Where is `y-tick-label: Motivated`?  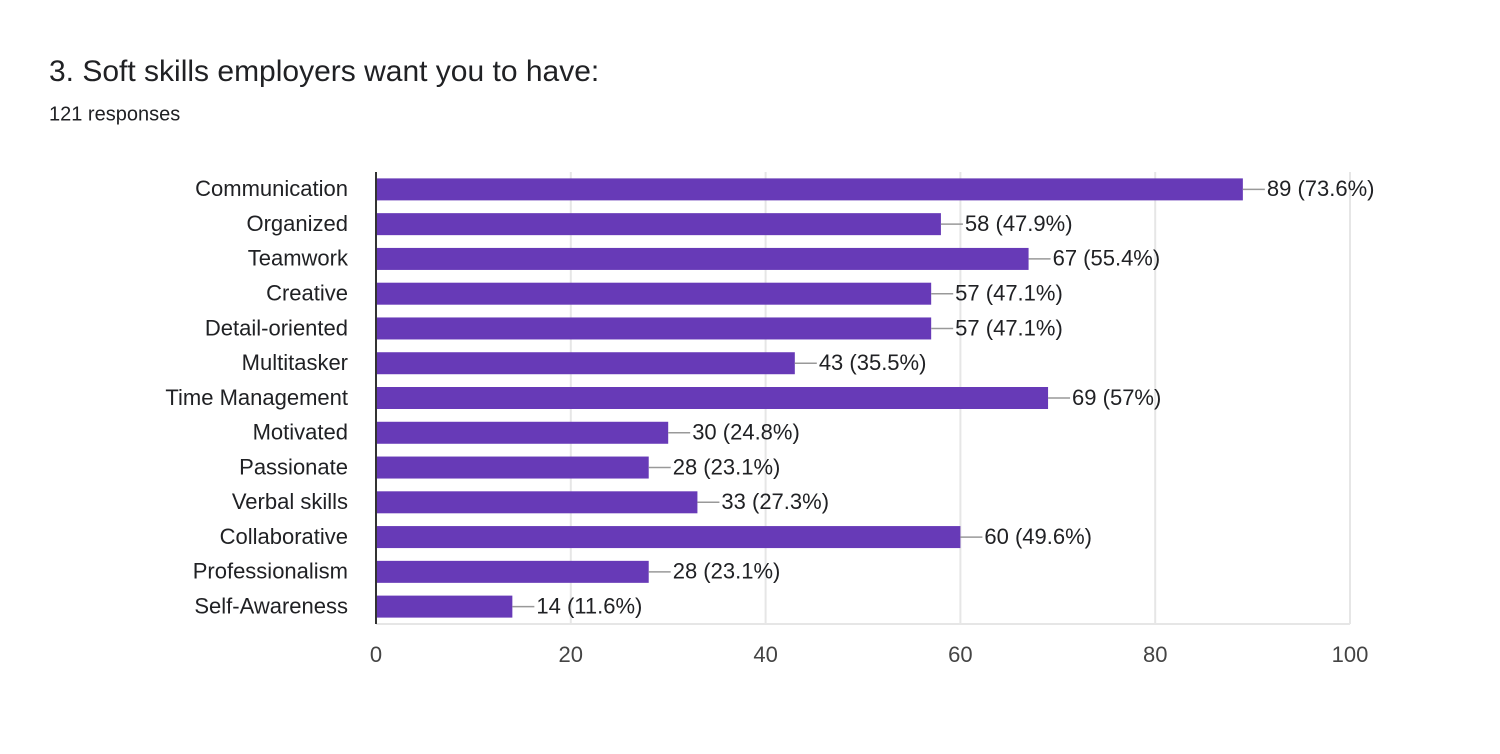
y-tick-label: Motivated is located at coordinates (300, 432).